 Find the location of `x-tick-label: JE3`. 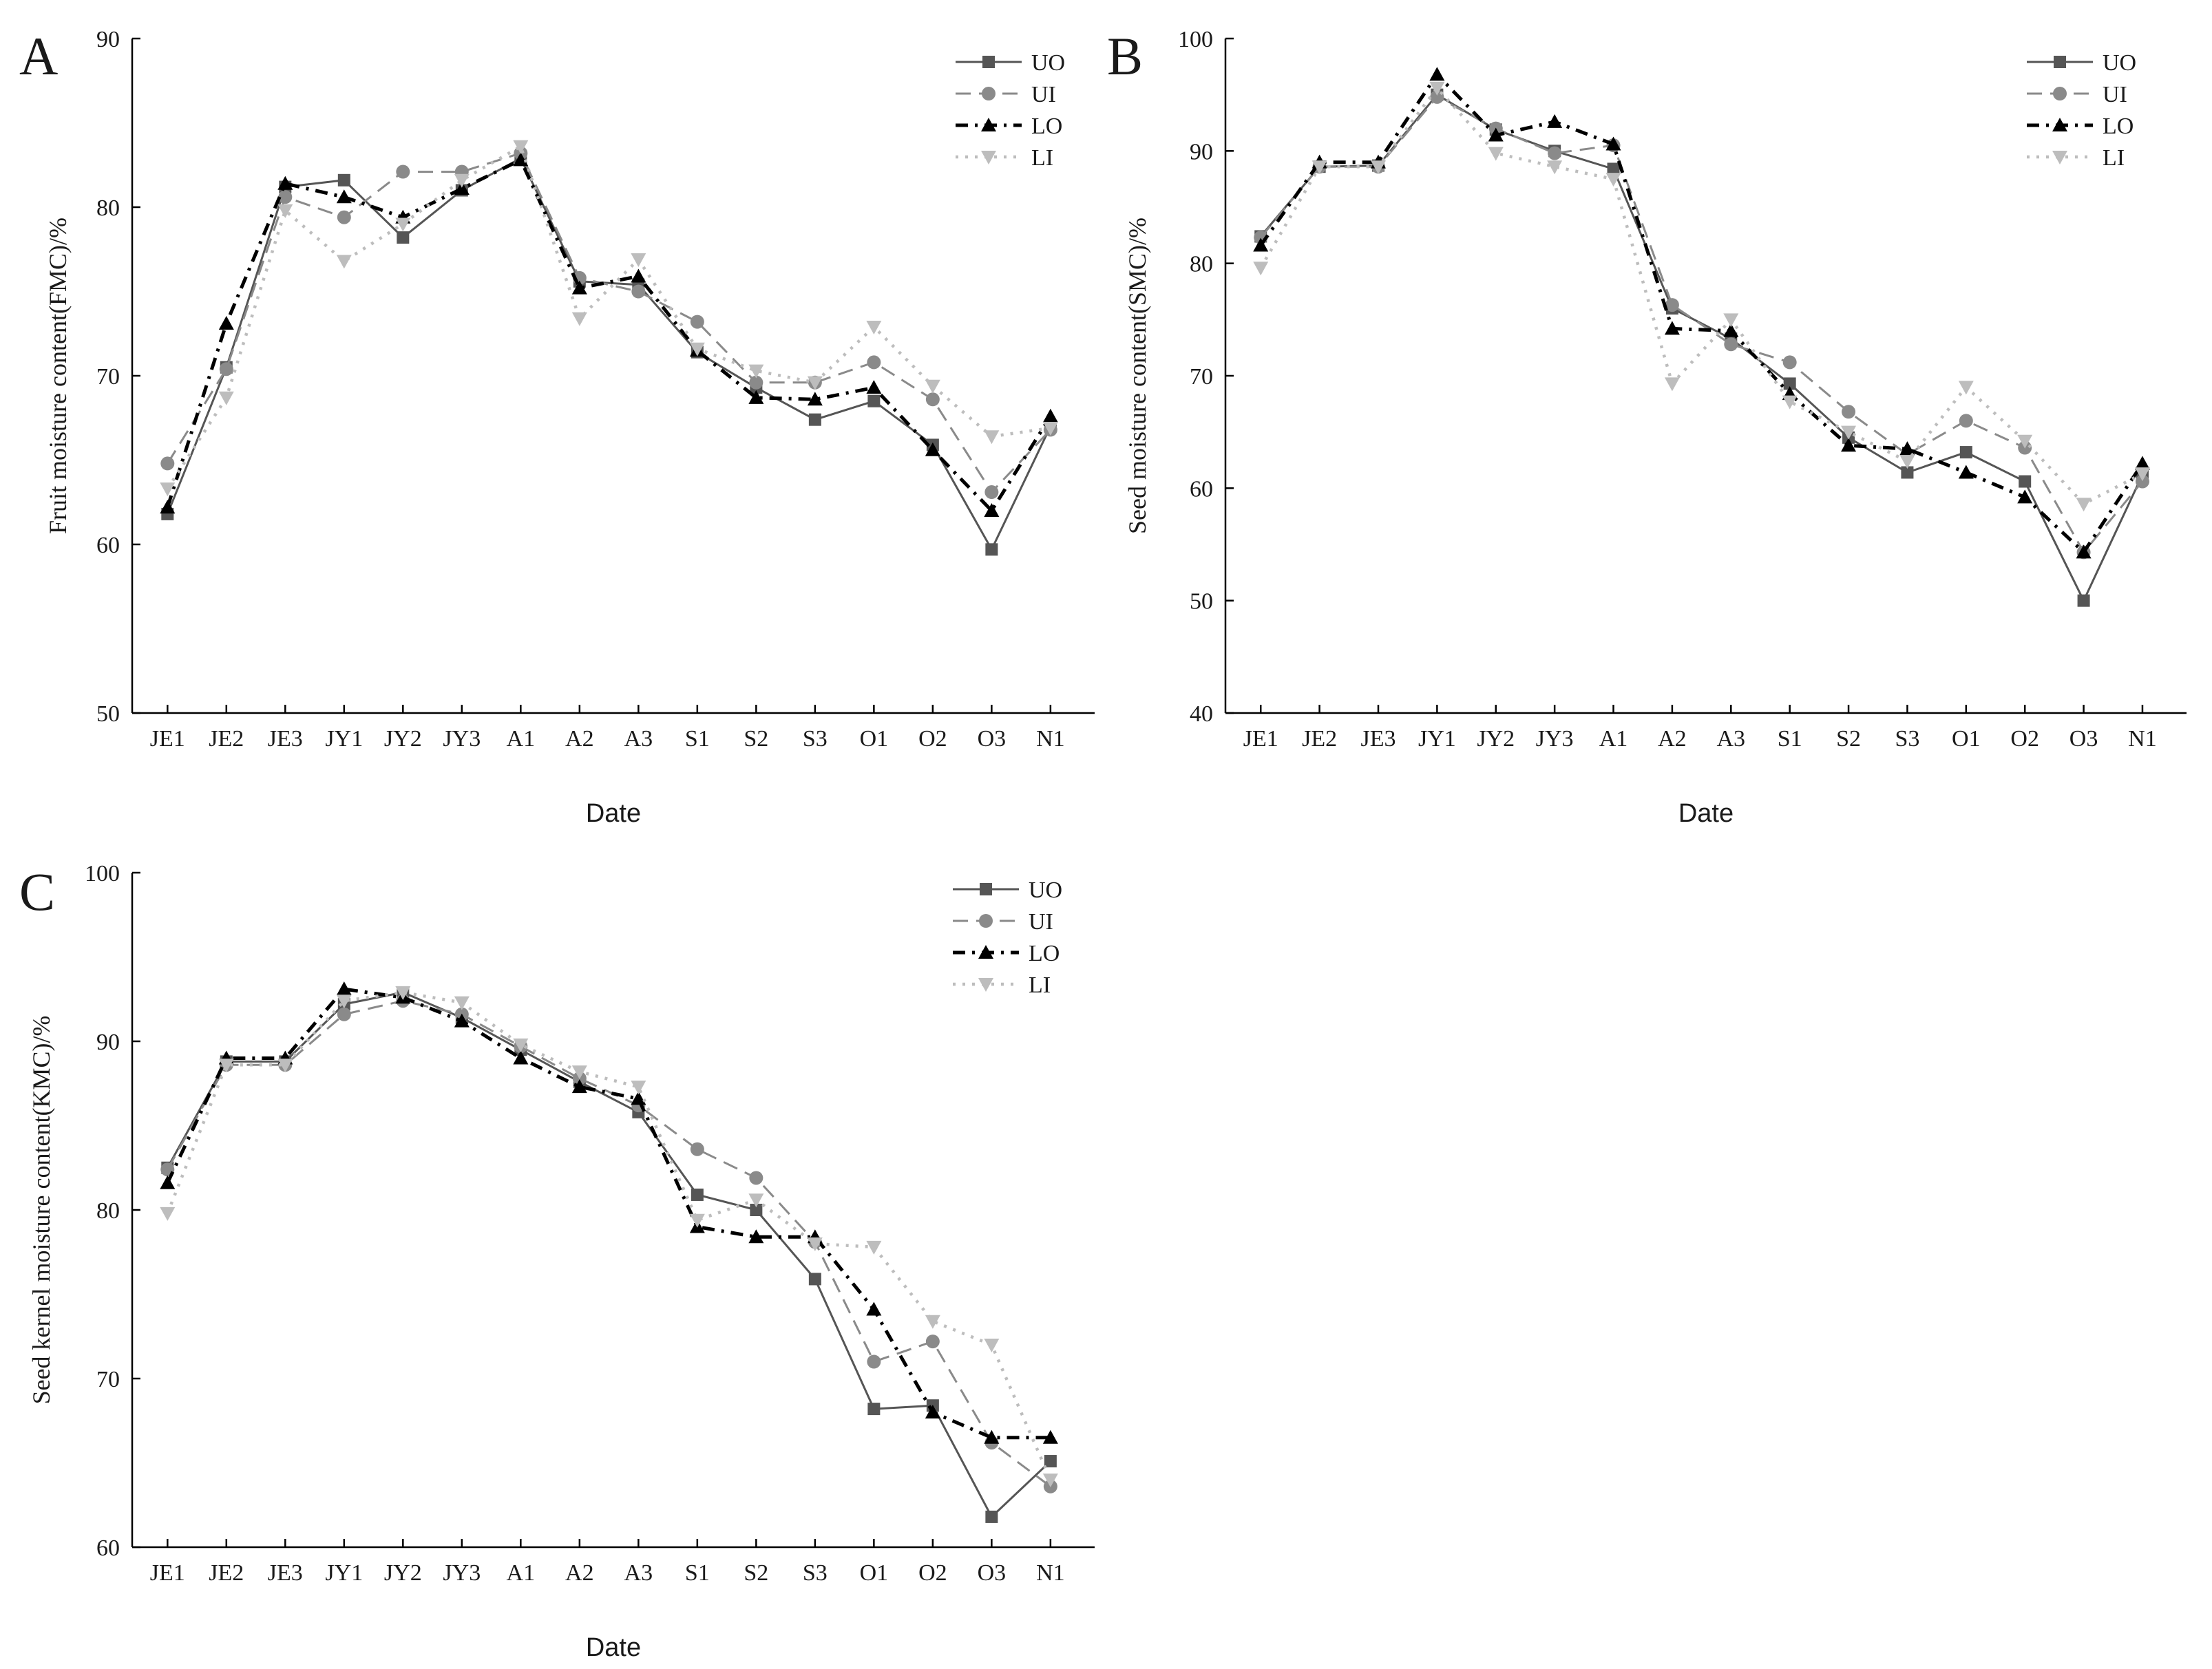

x-tick-label: JE3 is located at coordinates (285, 739).